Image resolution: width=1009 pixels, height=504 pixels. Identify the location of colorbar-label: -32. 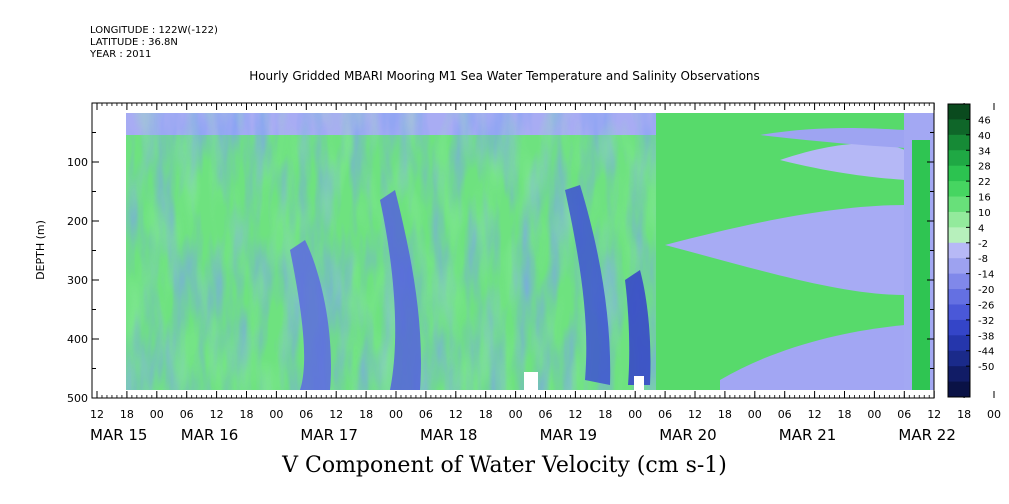
(986, 321).